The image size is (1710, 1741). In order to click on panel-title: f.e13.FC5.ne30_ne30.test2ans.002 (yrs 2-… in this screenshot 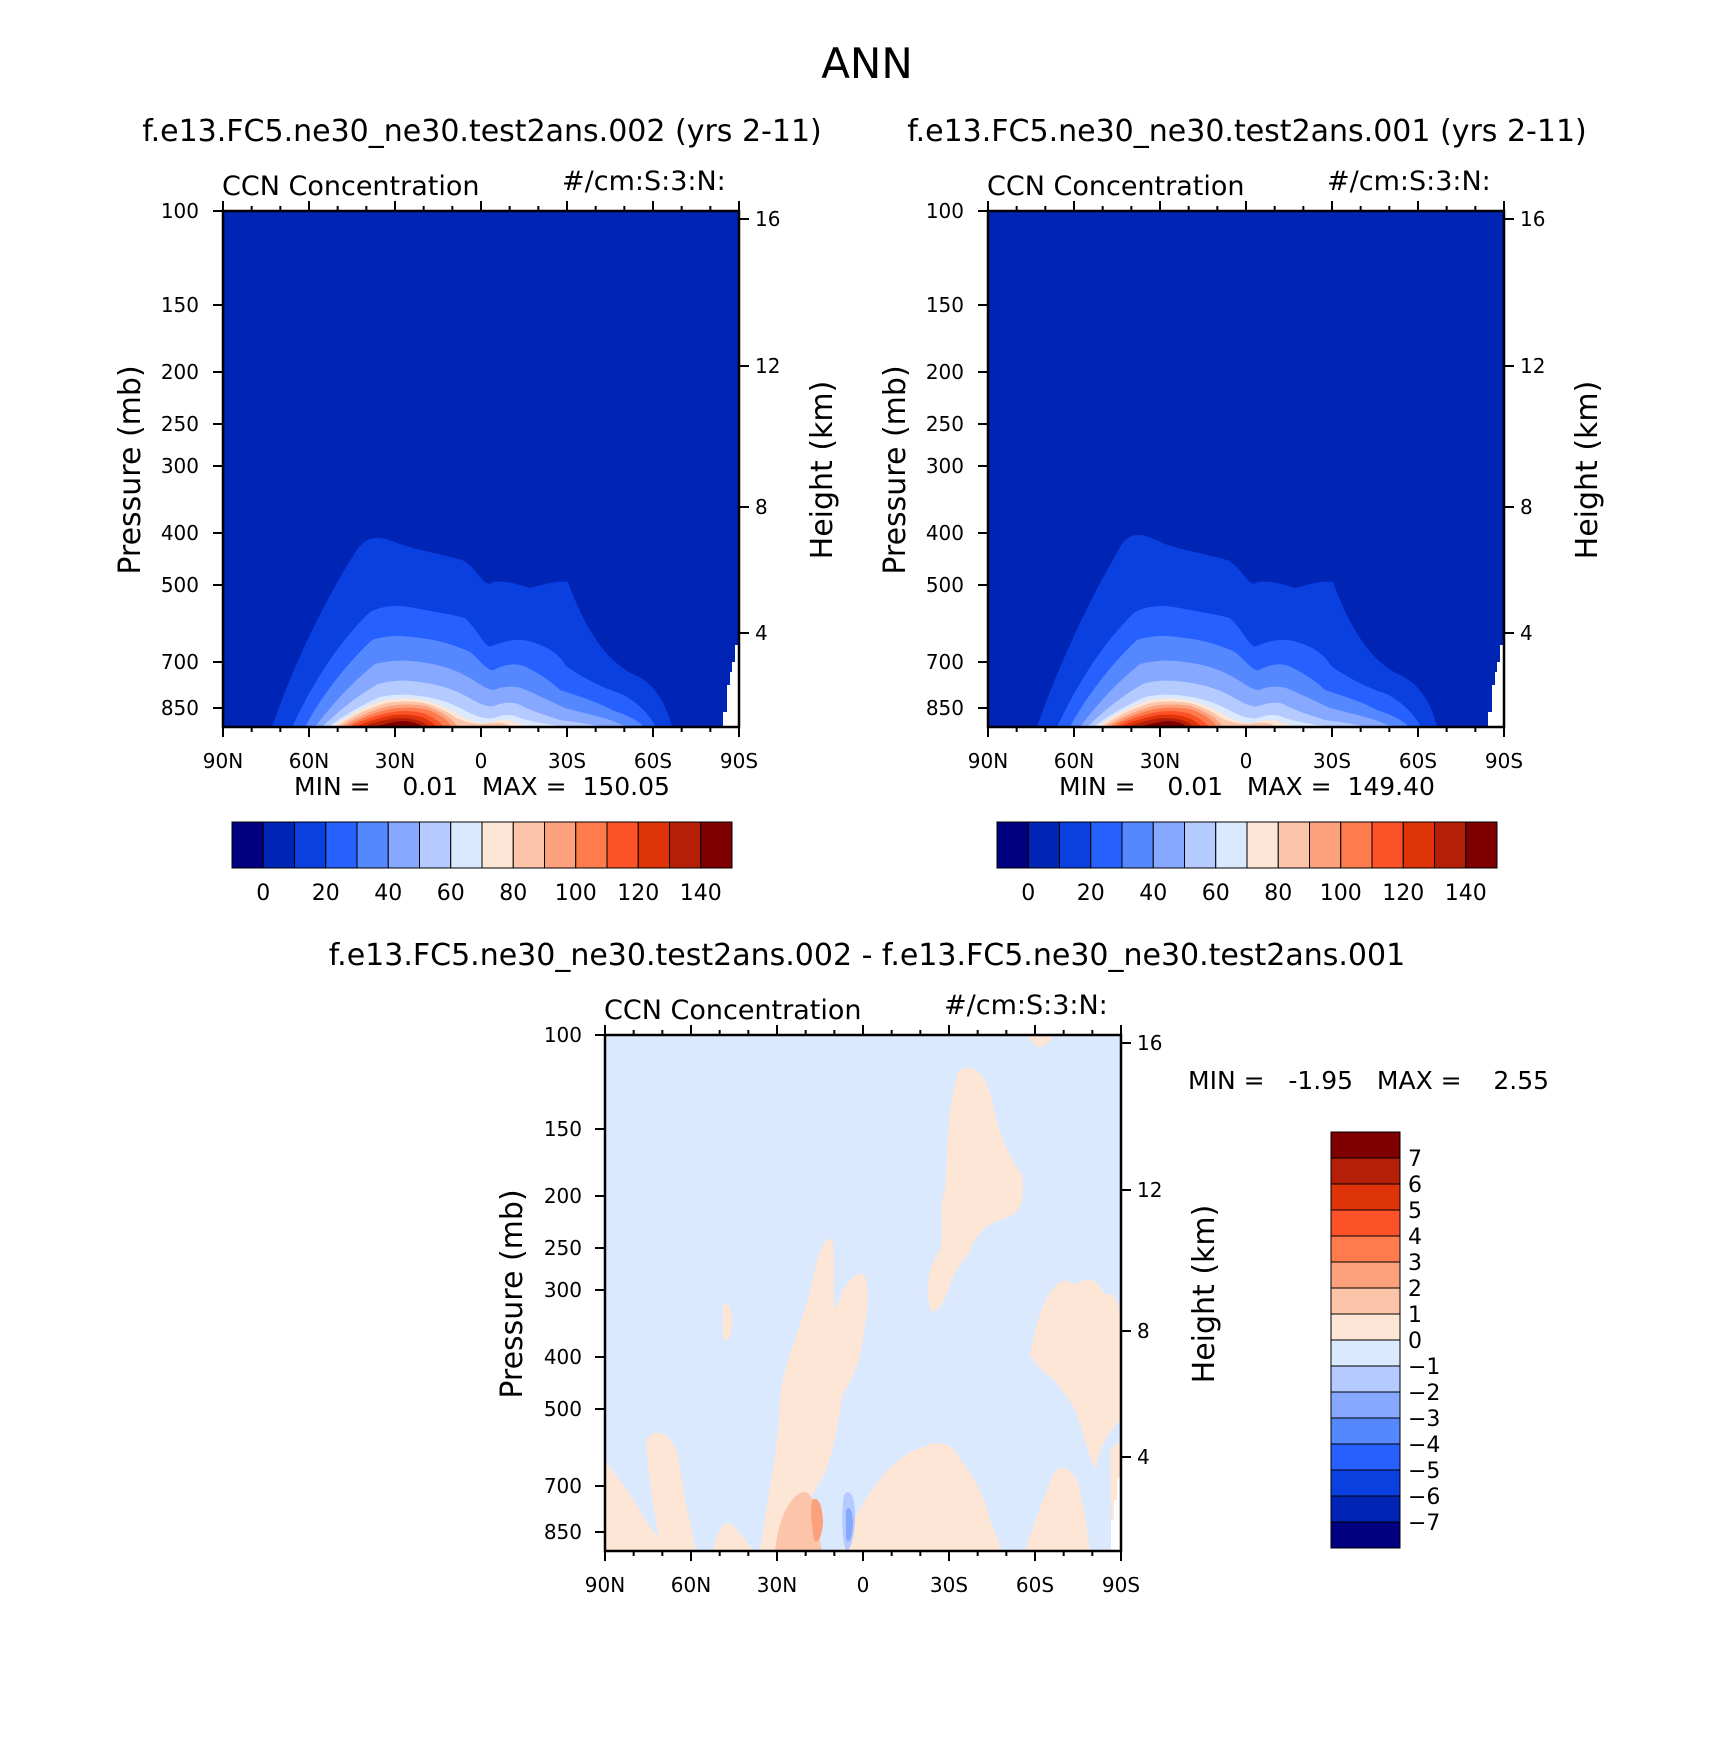, I will do `click(482, 131)`.